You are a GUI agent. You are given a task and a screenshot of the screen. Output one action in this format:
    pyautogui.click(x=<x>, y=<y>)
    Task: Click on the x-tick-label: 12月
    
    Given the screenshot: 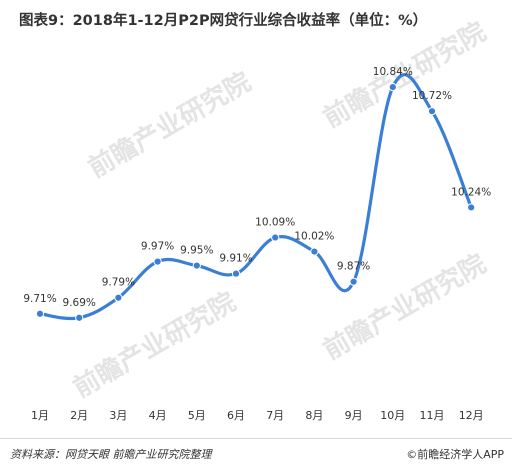 What is the action you would take?
    pyautogui.click(x=471, y=415)
    